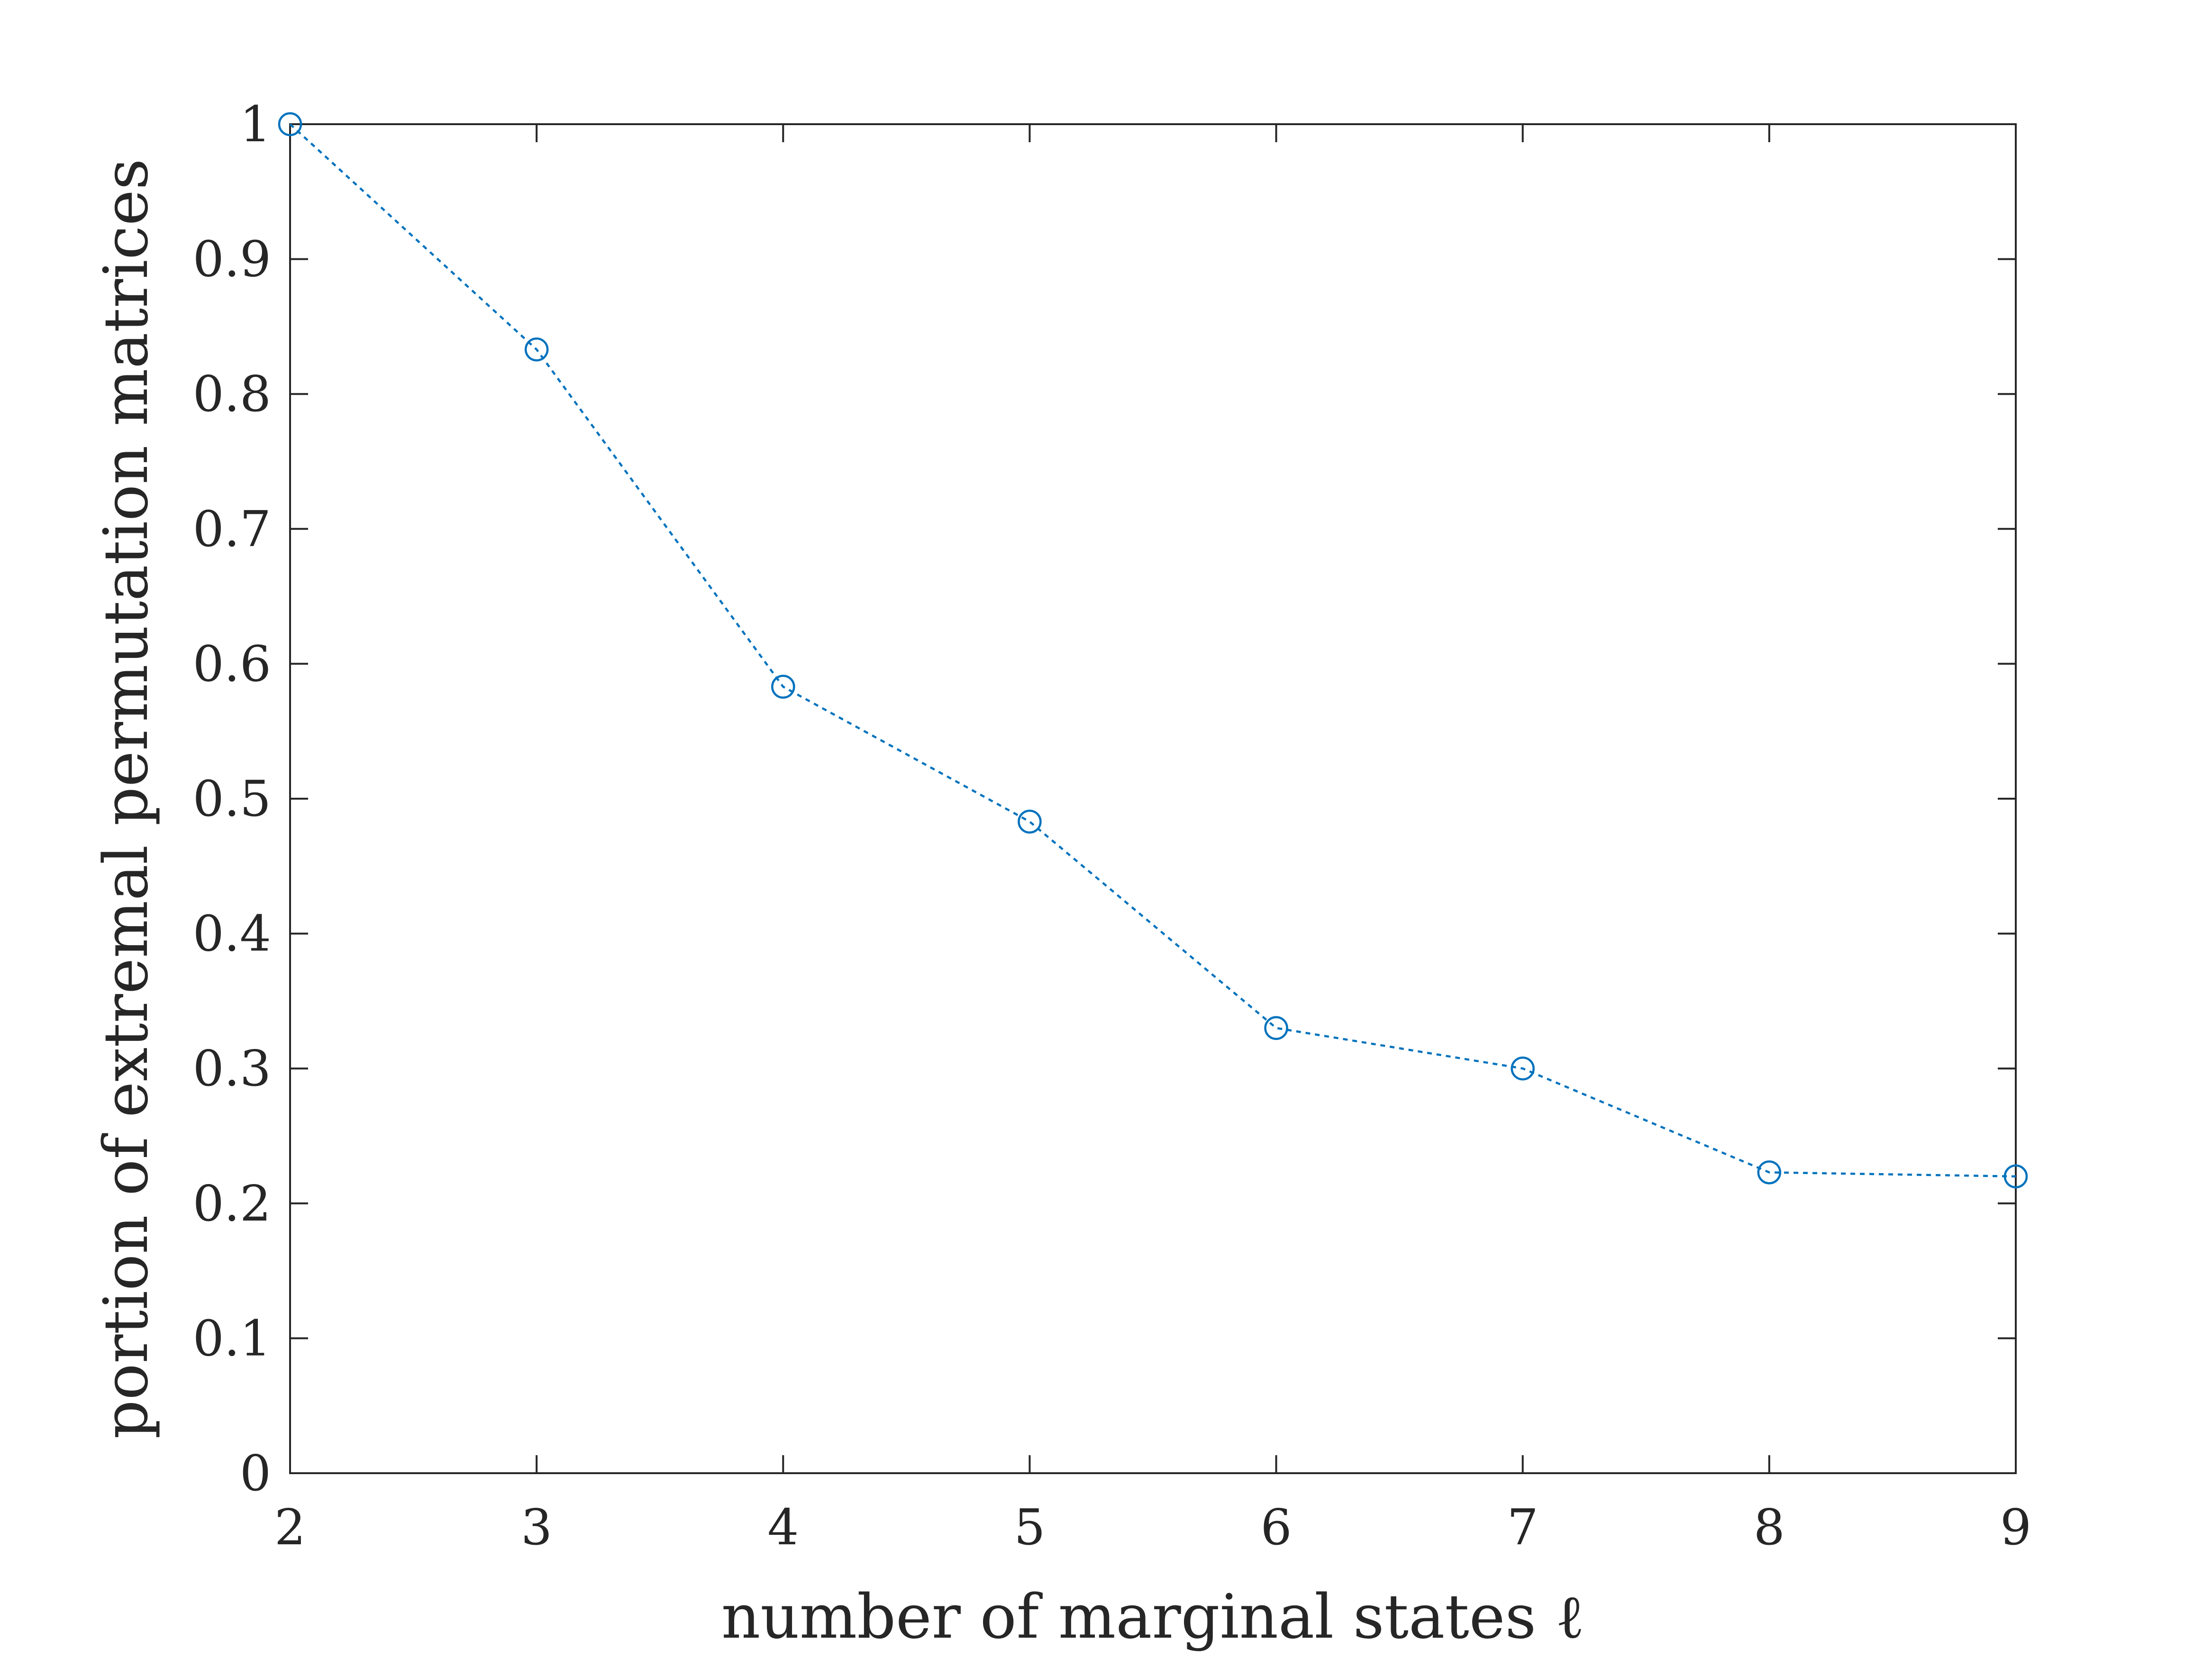 This screenshot has width=2212, height=1659. What do you see at coordinates (232, 394) in the screenshot?
I see `y-tick-label: 0.8` at bounding box center [232, 394].